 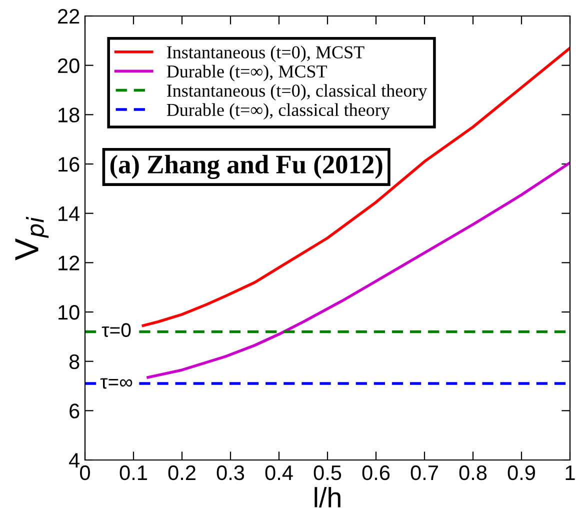 What do you see at coordinates (69, 16) in the screenshot?
I see `y-tick-label: 22` at bounding box center [69, 16].